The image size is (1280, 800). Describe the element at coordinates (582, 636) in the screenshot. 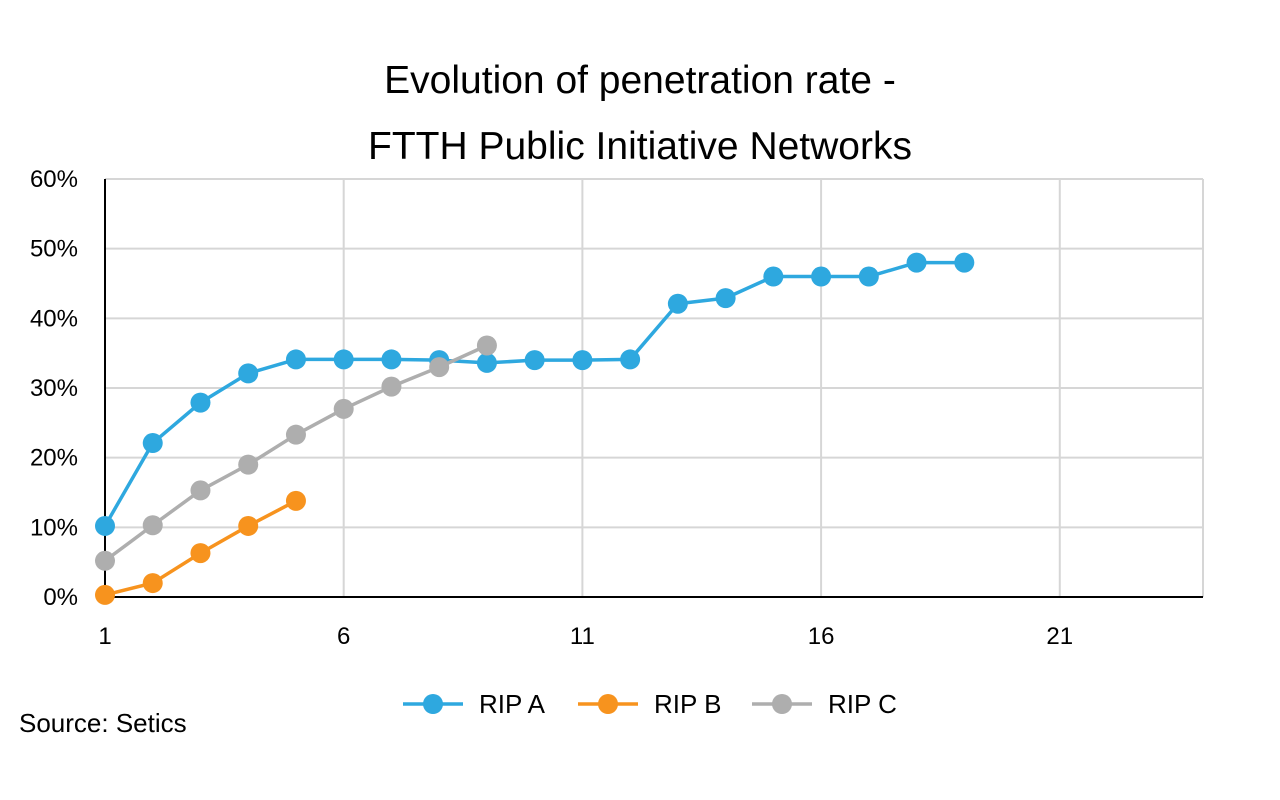

I see `x-tick-label: 11` at that location.